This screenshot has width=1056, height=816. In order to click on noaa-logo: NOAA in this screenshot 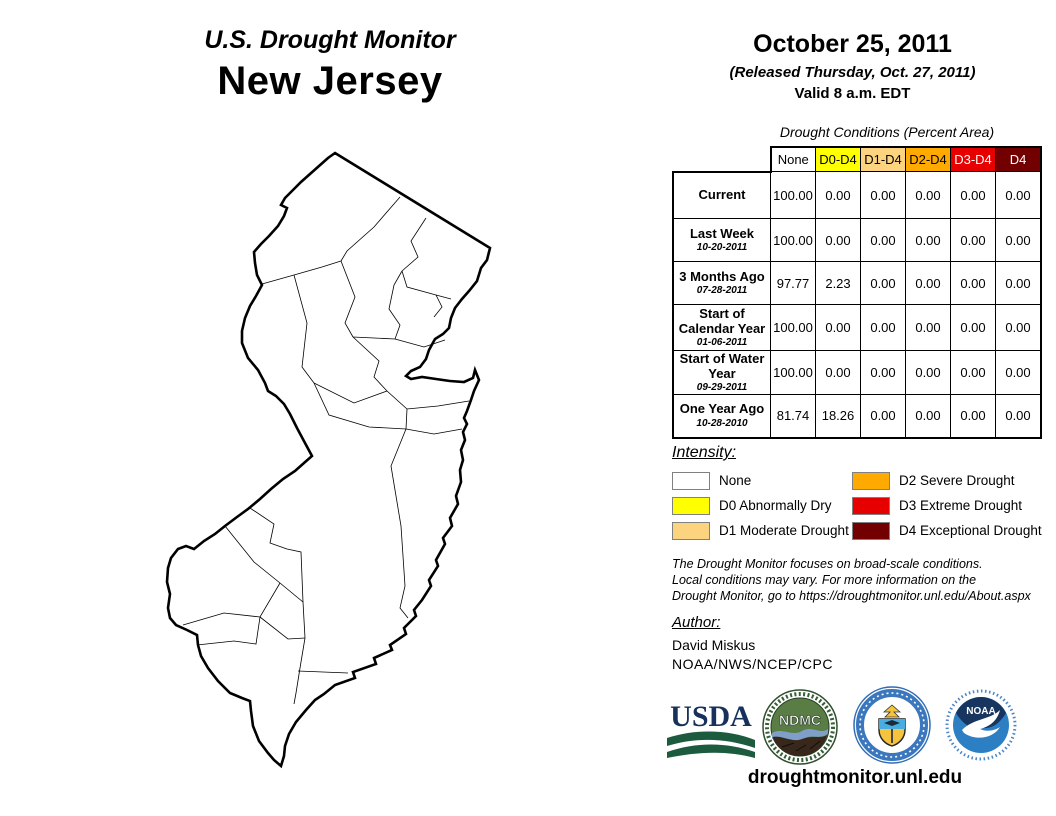, I will do `click(981, 725)`.